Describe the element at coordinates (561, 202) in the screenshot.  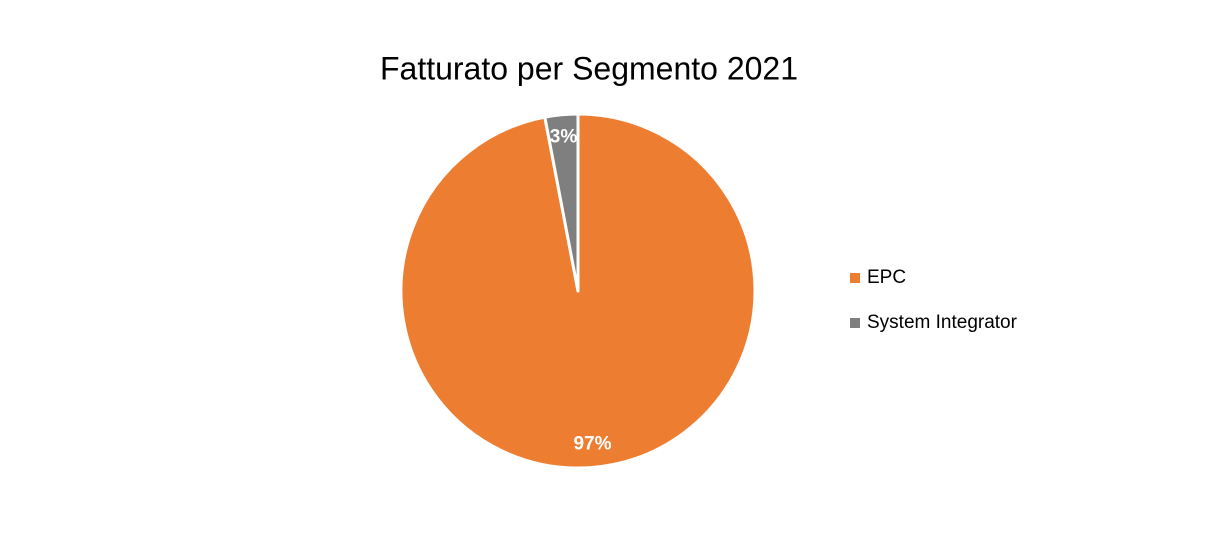
I see `pie-slice` at that location.